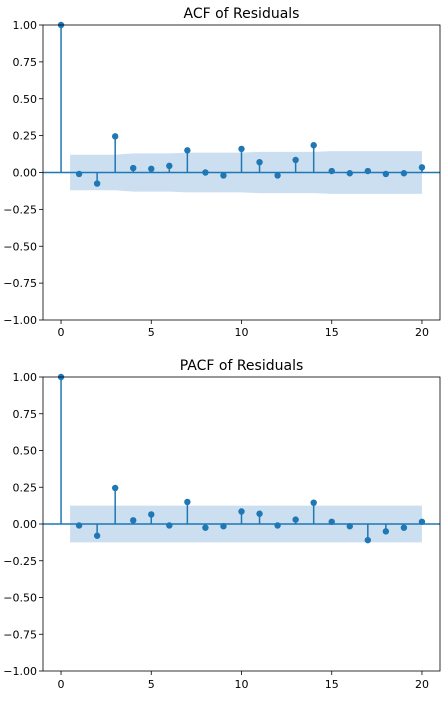 Image resolution: width=448 pixels, height=708 pixels. Describe the element at coordinates (20, 561) in the screenshot. I see `pacf-y-tick-label: −0.25` at that location.